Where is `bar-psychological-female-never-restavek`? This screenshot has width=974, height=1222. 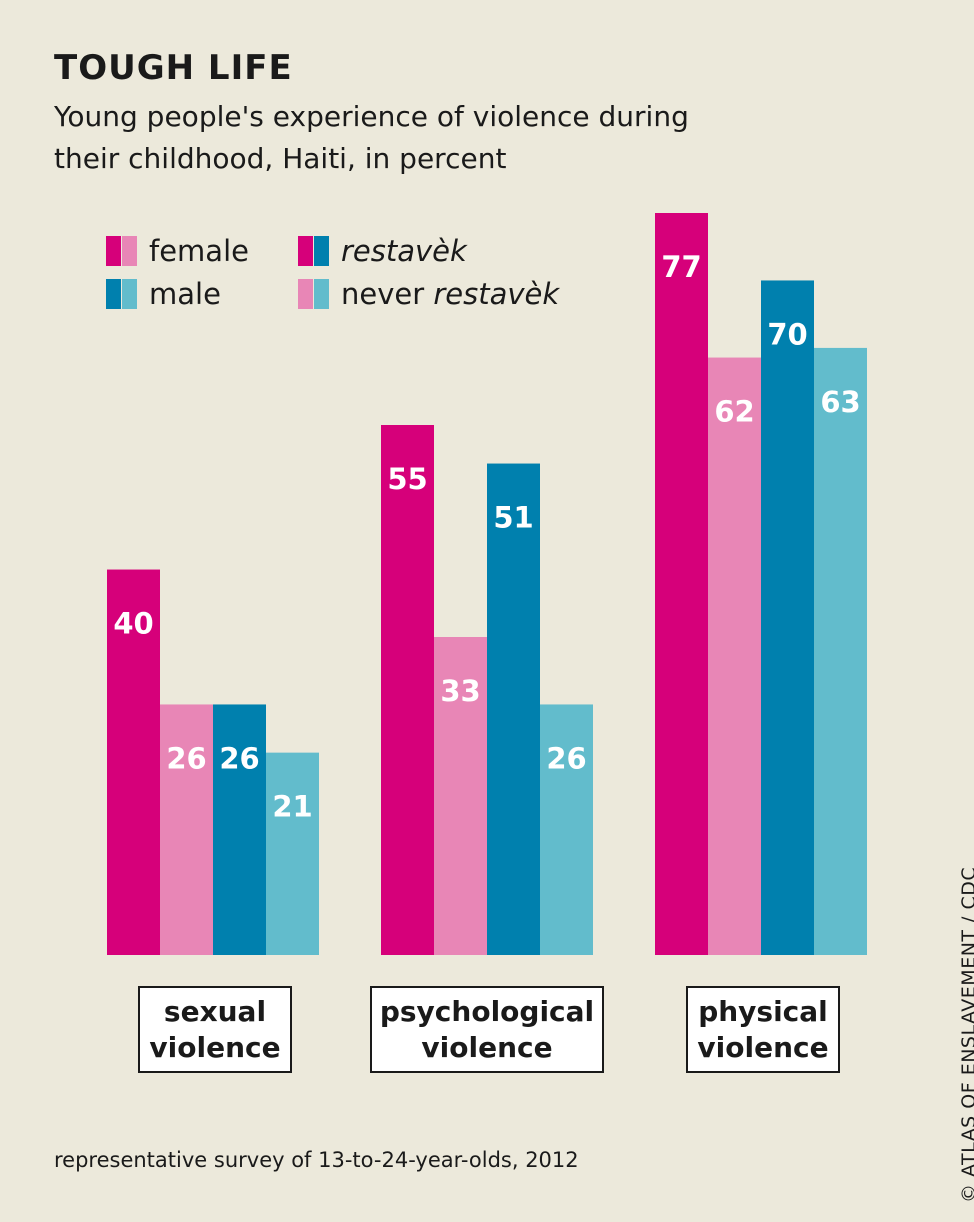 bar-psychological-female-never-restavek is located at coordinates (460, 796).